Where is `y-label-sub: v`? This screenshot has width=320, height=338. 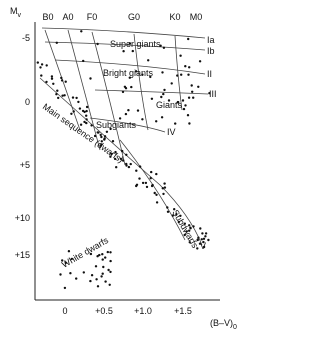 y-label-sub: v is located at coordinates (20, 15).